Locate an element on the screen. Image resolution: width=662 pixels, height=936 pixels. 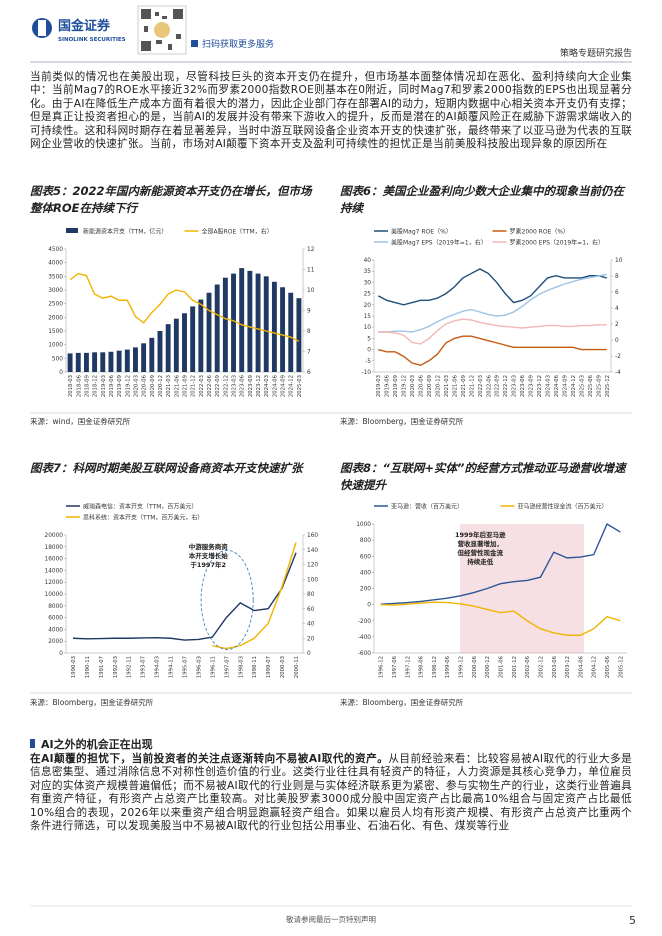
x-tick-label: 1992-03 is located at coordinates (116, 667).